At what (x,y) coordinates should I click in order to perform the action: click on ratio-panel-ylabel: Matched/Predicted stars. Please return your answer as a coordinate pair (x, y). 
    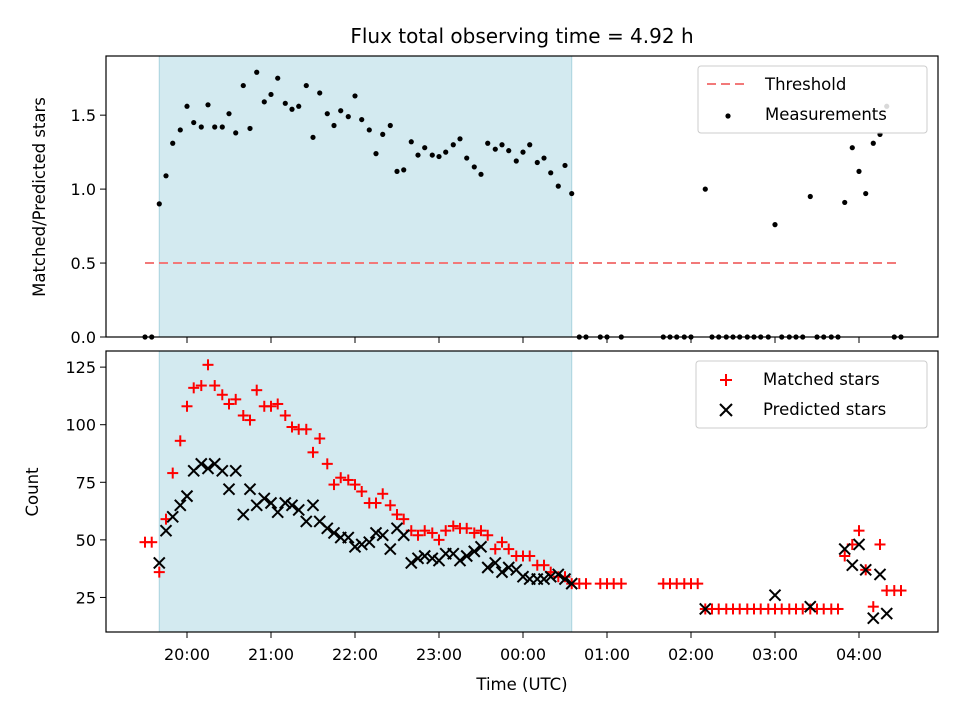
    Looking at the image, I should click on (39, 197).